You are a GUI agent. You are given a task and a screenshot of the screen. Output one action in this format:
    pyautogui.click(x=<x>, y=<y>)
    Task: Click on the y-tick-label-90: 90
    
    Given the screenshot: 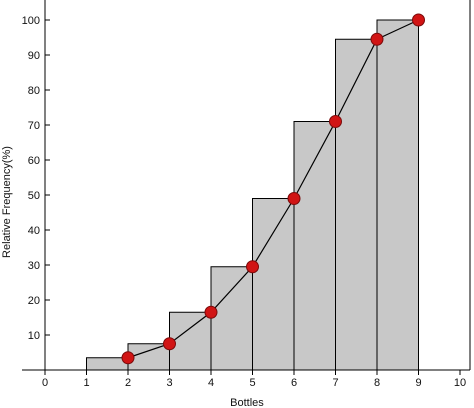 What is the action you would take?
    pyautogui.click(x=34, y=56)
    